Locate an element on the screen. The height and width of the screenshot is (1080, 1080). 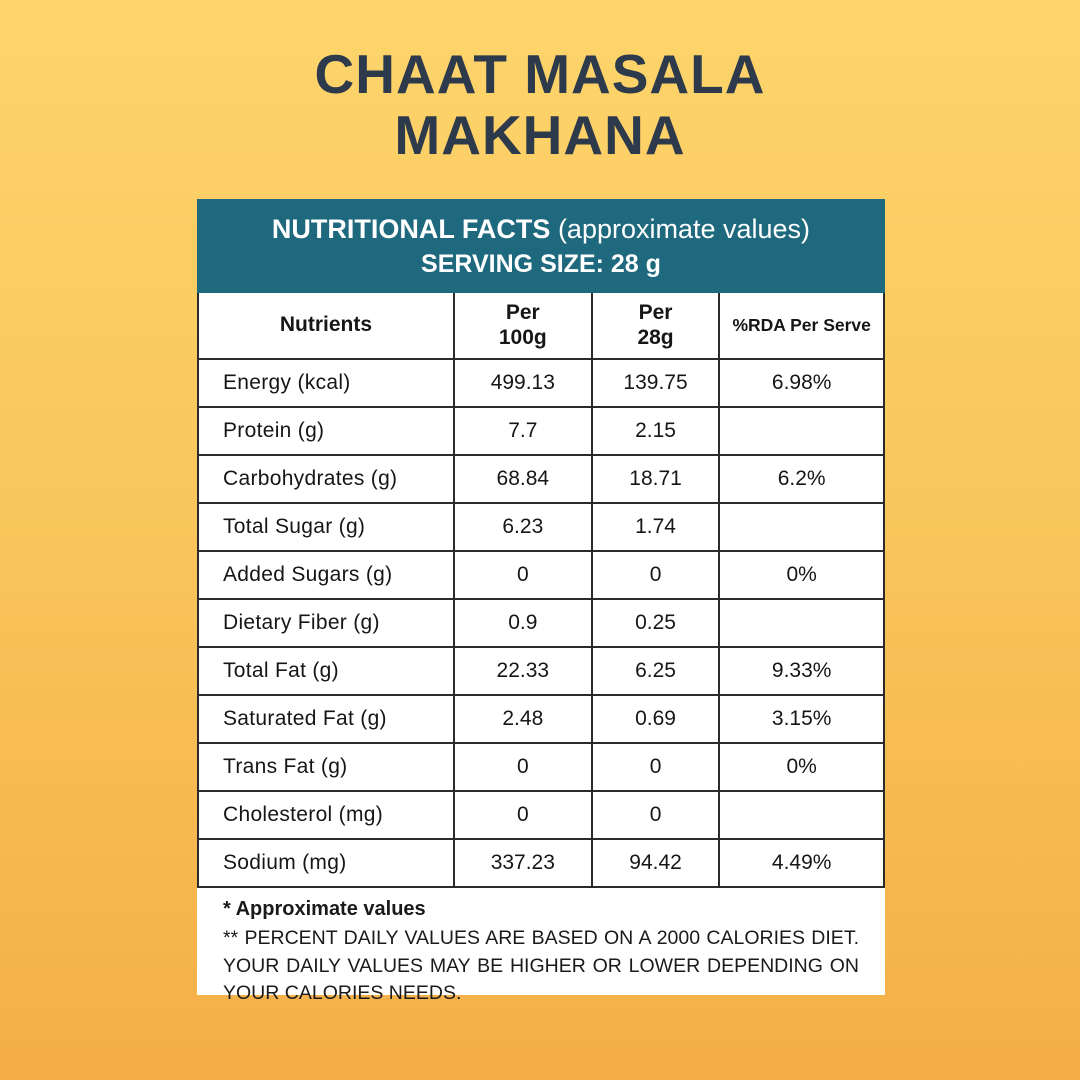
per-28g-cell: 0.25 is located at coordinates (655, 623).